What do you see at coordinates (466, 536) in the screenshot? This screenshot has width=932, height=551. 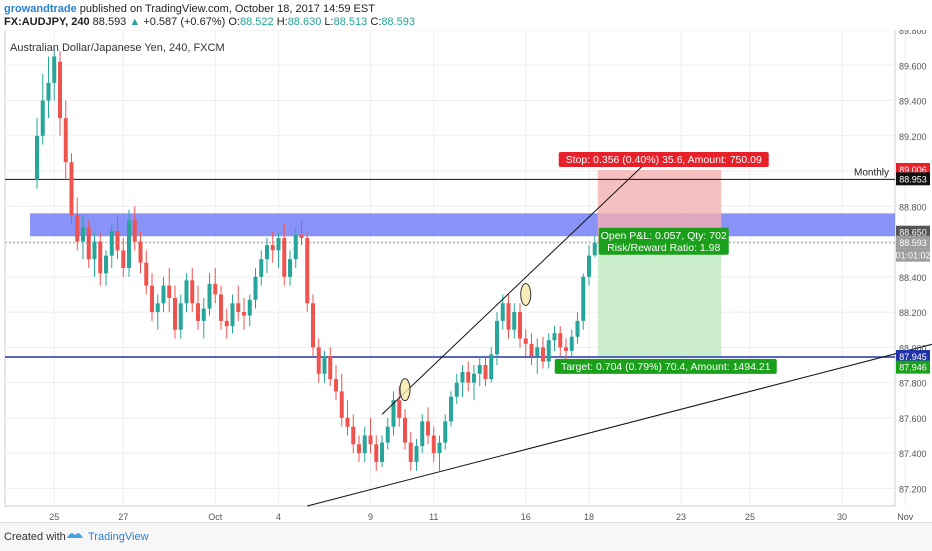 I see `footer: Created with TradingView` at bounding box center [466, 536].